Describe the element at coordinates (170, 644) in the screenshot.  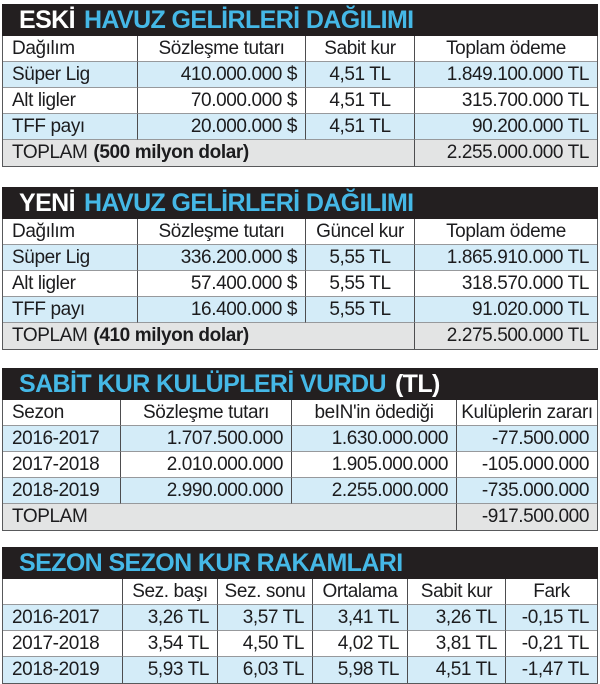
I see `cell-rate: 3,54 TL` at that location.